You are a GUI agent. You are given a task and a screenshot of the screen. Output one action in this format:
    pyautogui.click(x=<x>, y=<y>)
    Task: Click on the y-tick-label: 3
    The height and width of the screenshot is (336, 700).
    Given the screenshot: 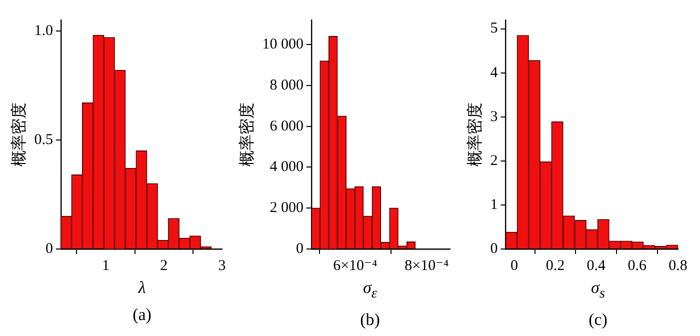 What is the action you would take?
    pyautogui.click(x=494, y=116)
    